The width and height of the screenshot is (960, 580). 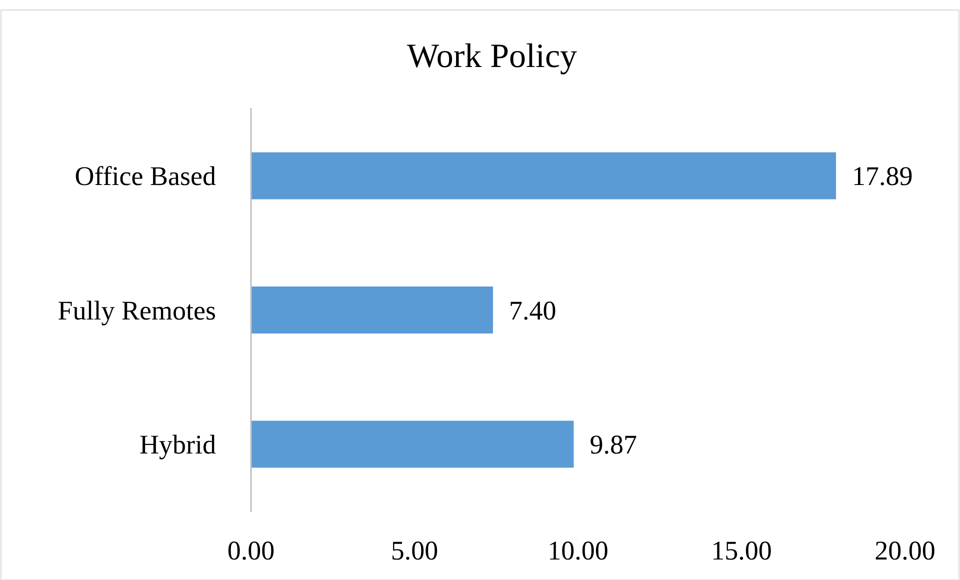 I want to click on data-label: 17.89, so click(x=882, y=176).